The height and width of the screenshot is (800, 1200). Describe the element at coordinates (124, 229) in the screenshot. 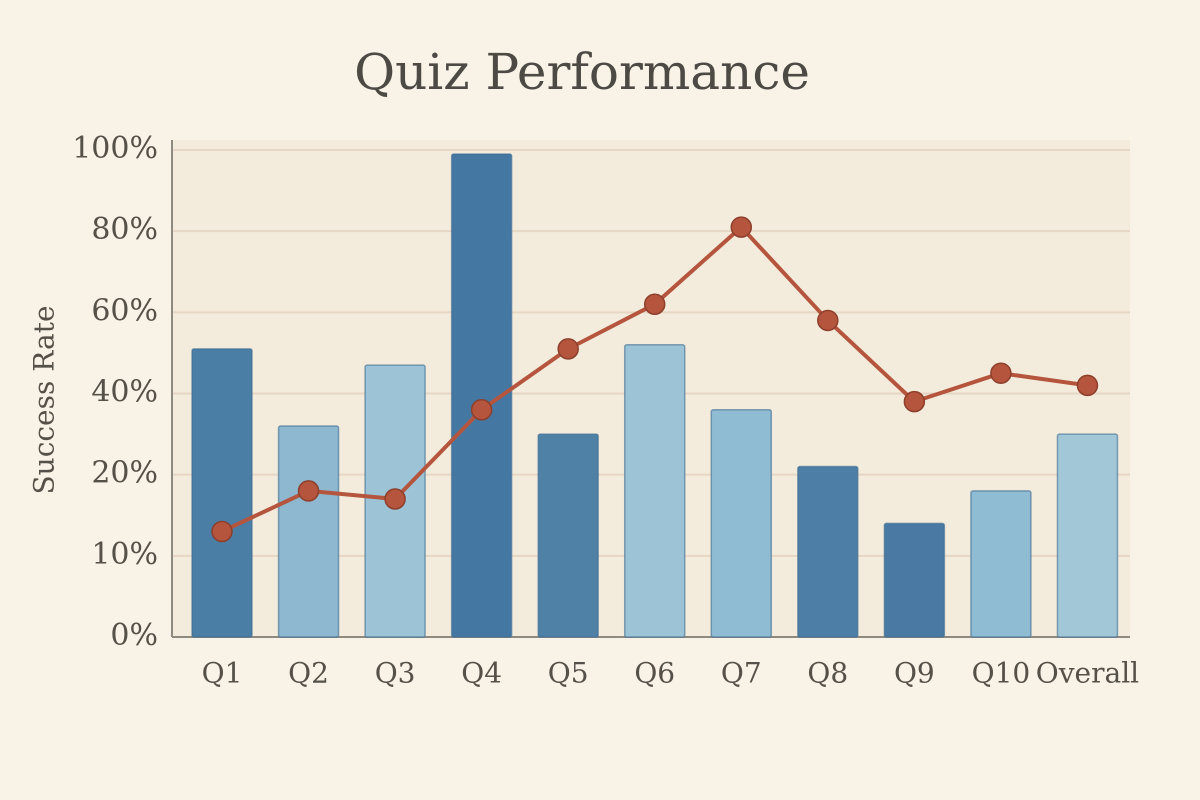

I see `y-tick-label: 80%` at that location.